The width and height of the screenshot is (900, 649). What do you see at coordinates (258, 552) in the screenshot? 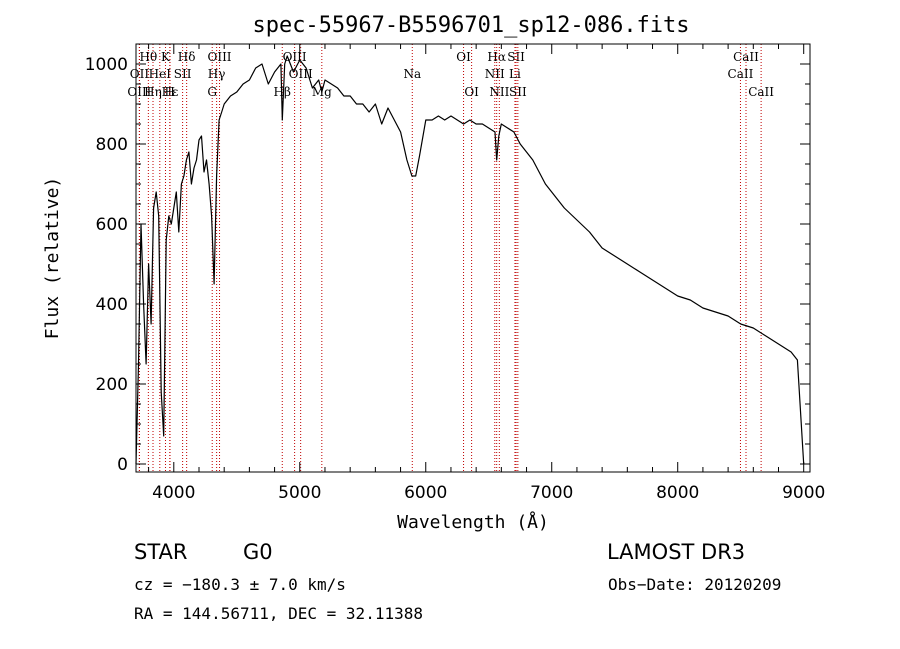
I see `object-subclass: G0` at bounding box center [258, 552].